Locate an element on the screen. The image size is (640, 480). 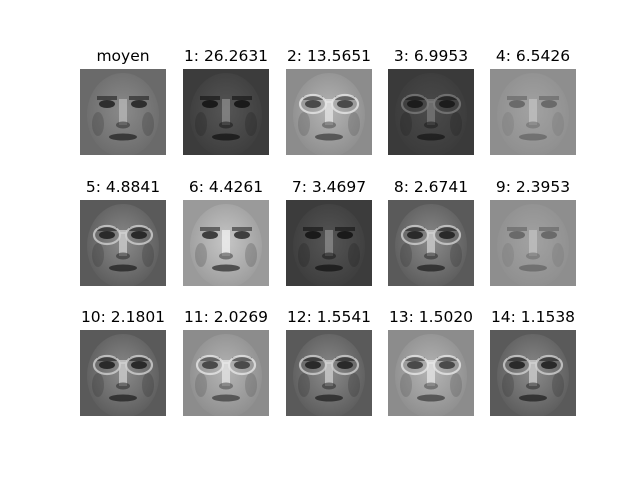
panel-title: 8: 2.6741 is located at coordinates (431, 187).